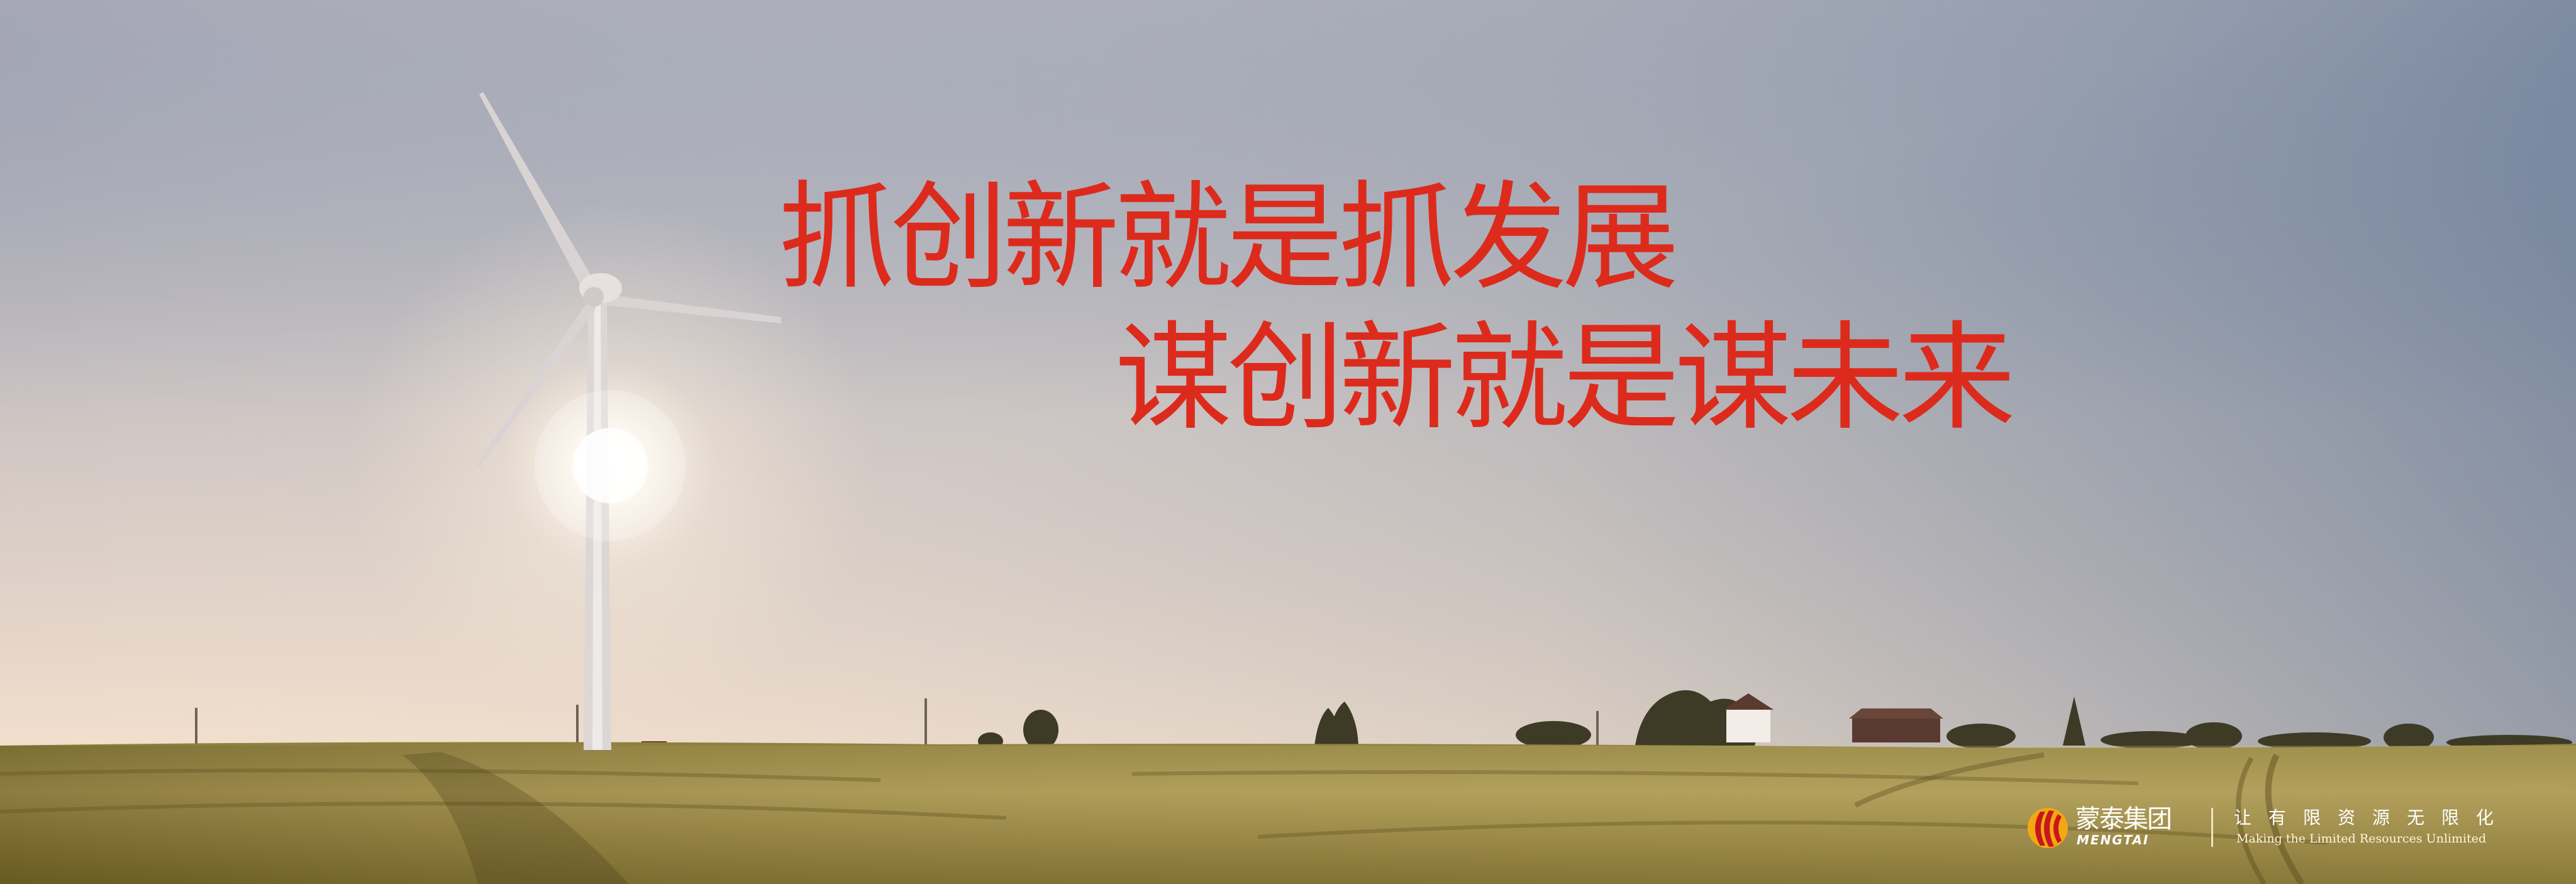  I want to click on brand-slogan-en: Making the Limited Resources Unlimited, so click(2361, 839).